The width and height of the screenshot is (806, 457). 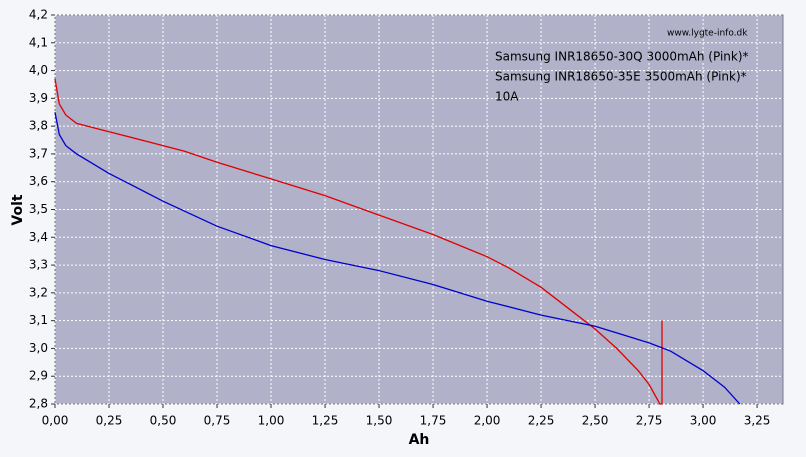 What do you see at coordinates (38, 265) in the screenshot?
I see `y-tick-label: 3,3` at bounding box center [38, 265].